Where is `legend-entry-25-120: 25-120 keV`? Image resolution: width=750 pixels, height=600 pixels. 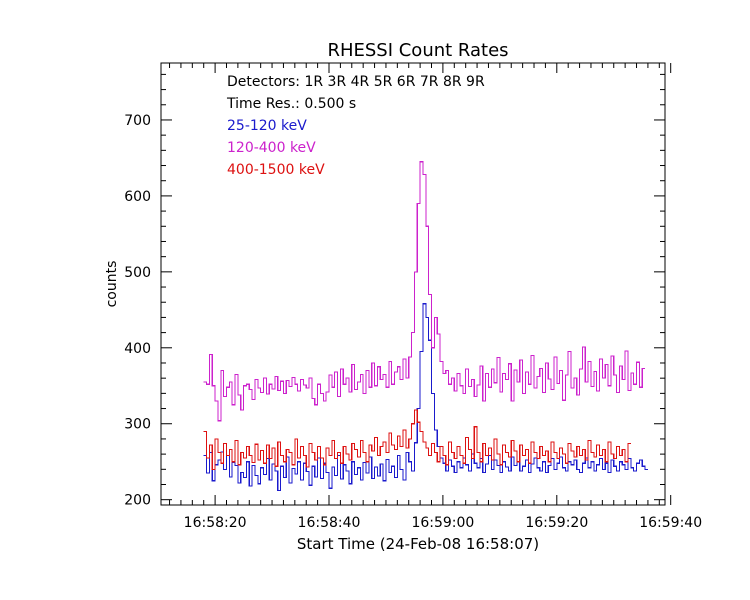 legend-entry-25-120: 25-120 keV is located at coordinates (267, 126).